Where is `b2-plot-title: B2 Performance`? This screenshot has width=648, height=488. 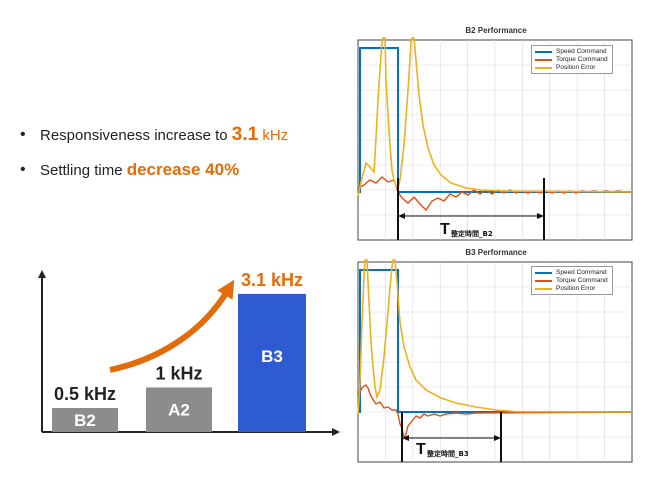 b2-plot-title: B2 Performance is located at coordinates (496, 30).